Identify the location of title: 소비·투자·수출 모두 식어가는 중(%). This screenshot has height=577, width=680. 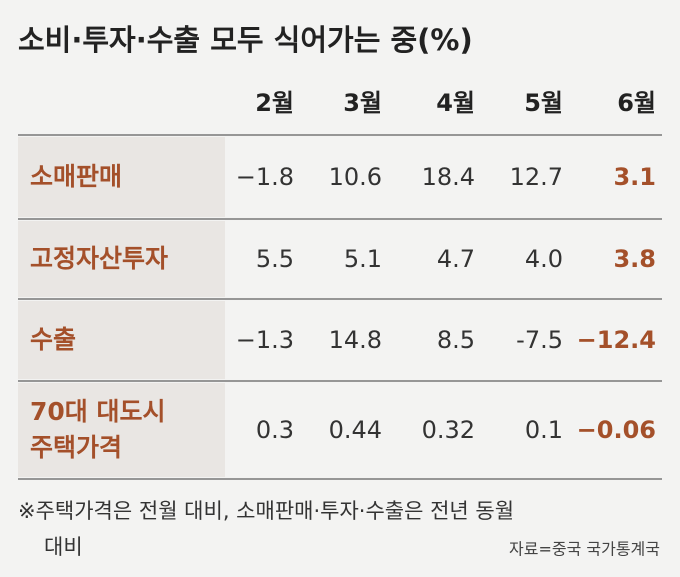
(245, 40).